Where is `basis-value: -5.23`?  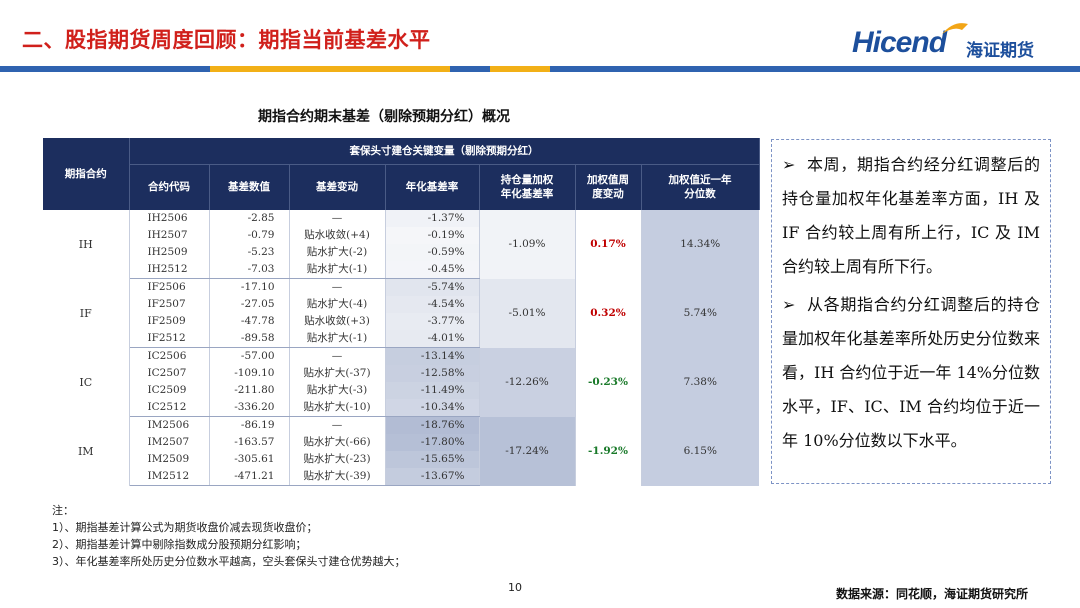 basis-value: -5.23 is located at coordinates (249, 252).